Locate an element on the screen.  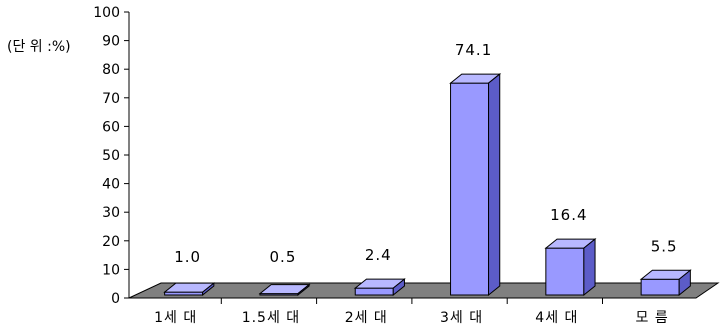
value-label: 5.5 is located at coordinates (664, 246).